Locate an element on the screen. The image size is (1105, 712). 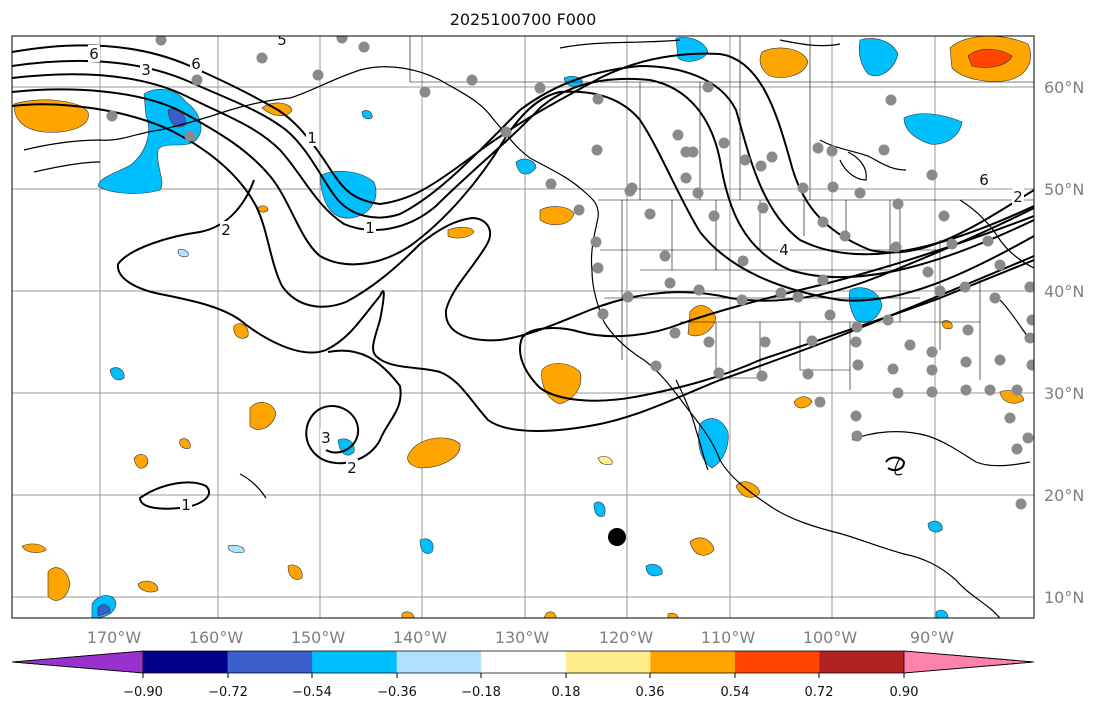
lon-tick-label: 110°W is located at coordinates (728, 637).